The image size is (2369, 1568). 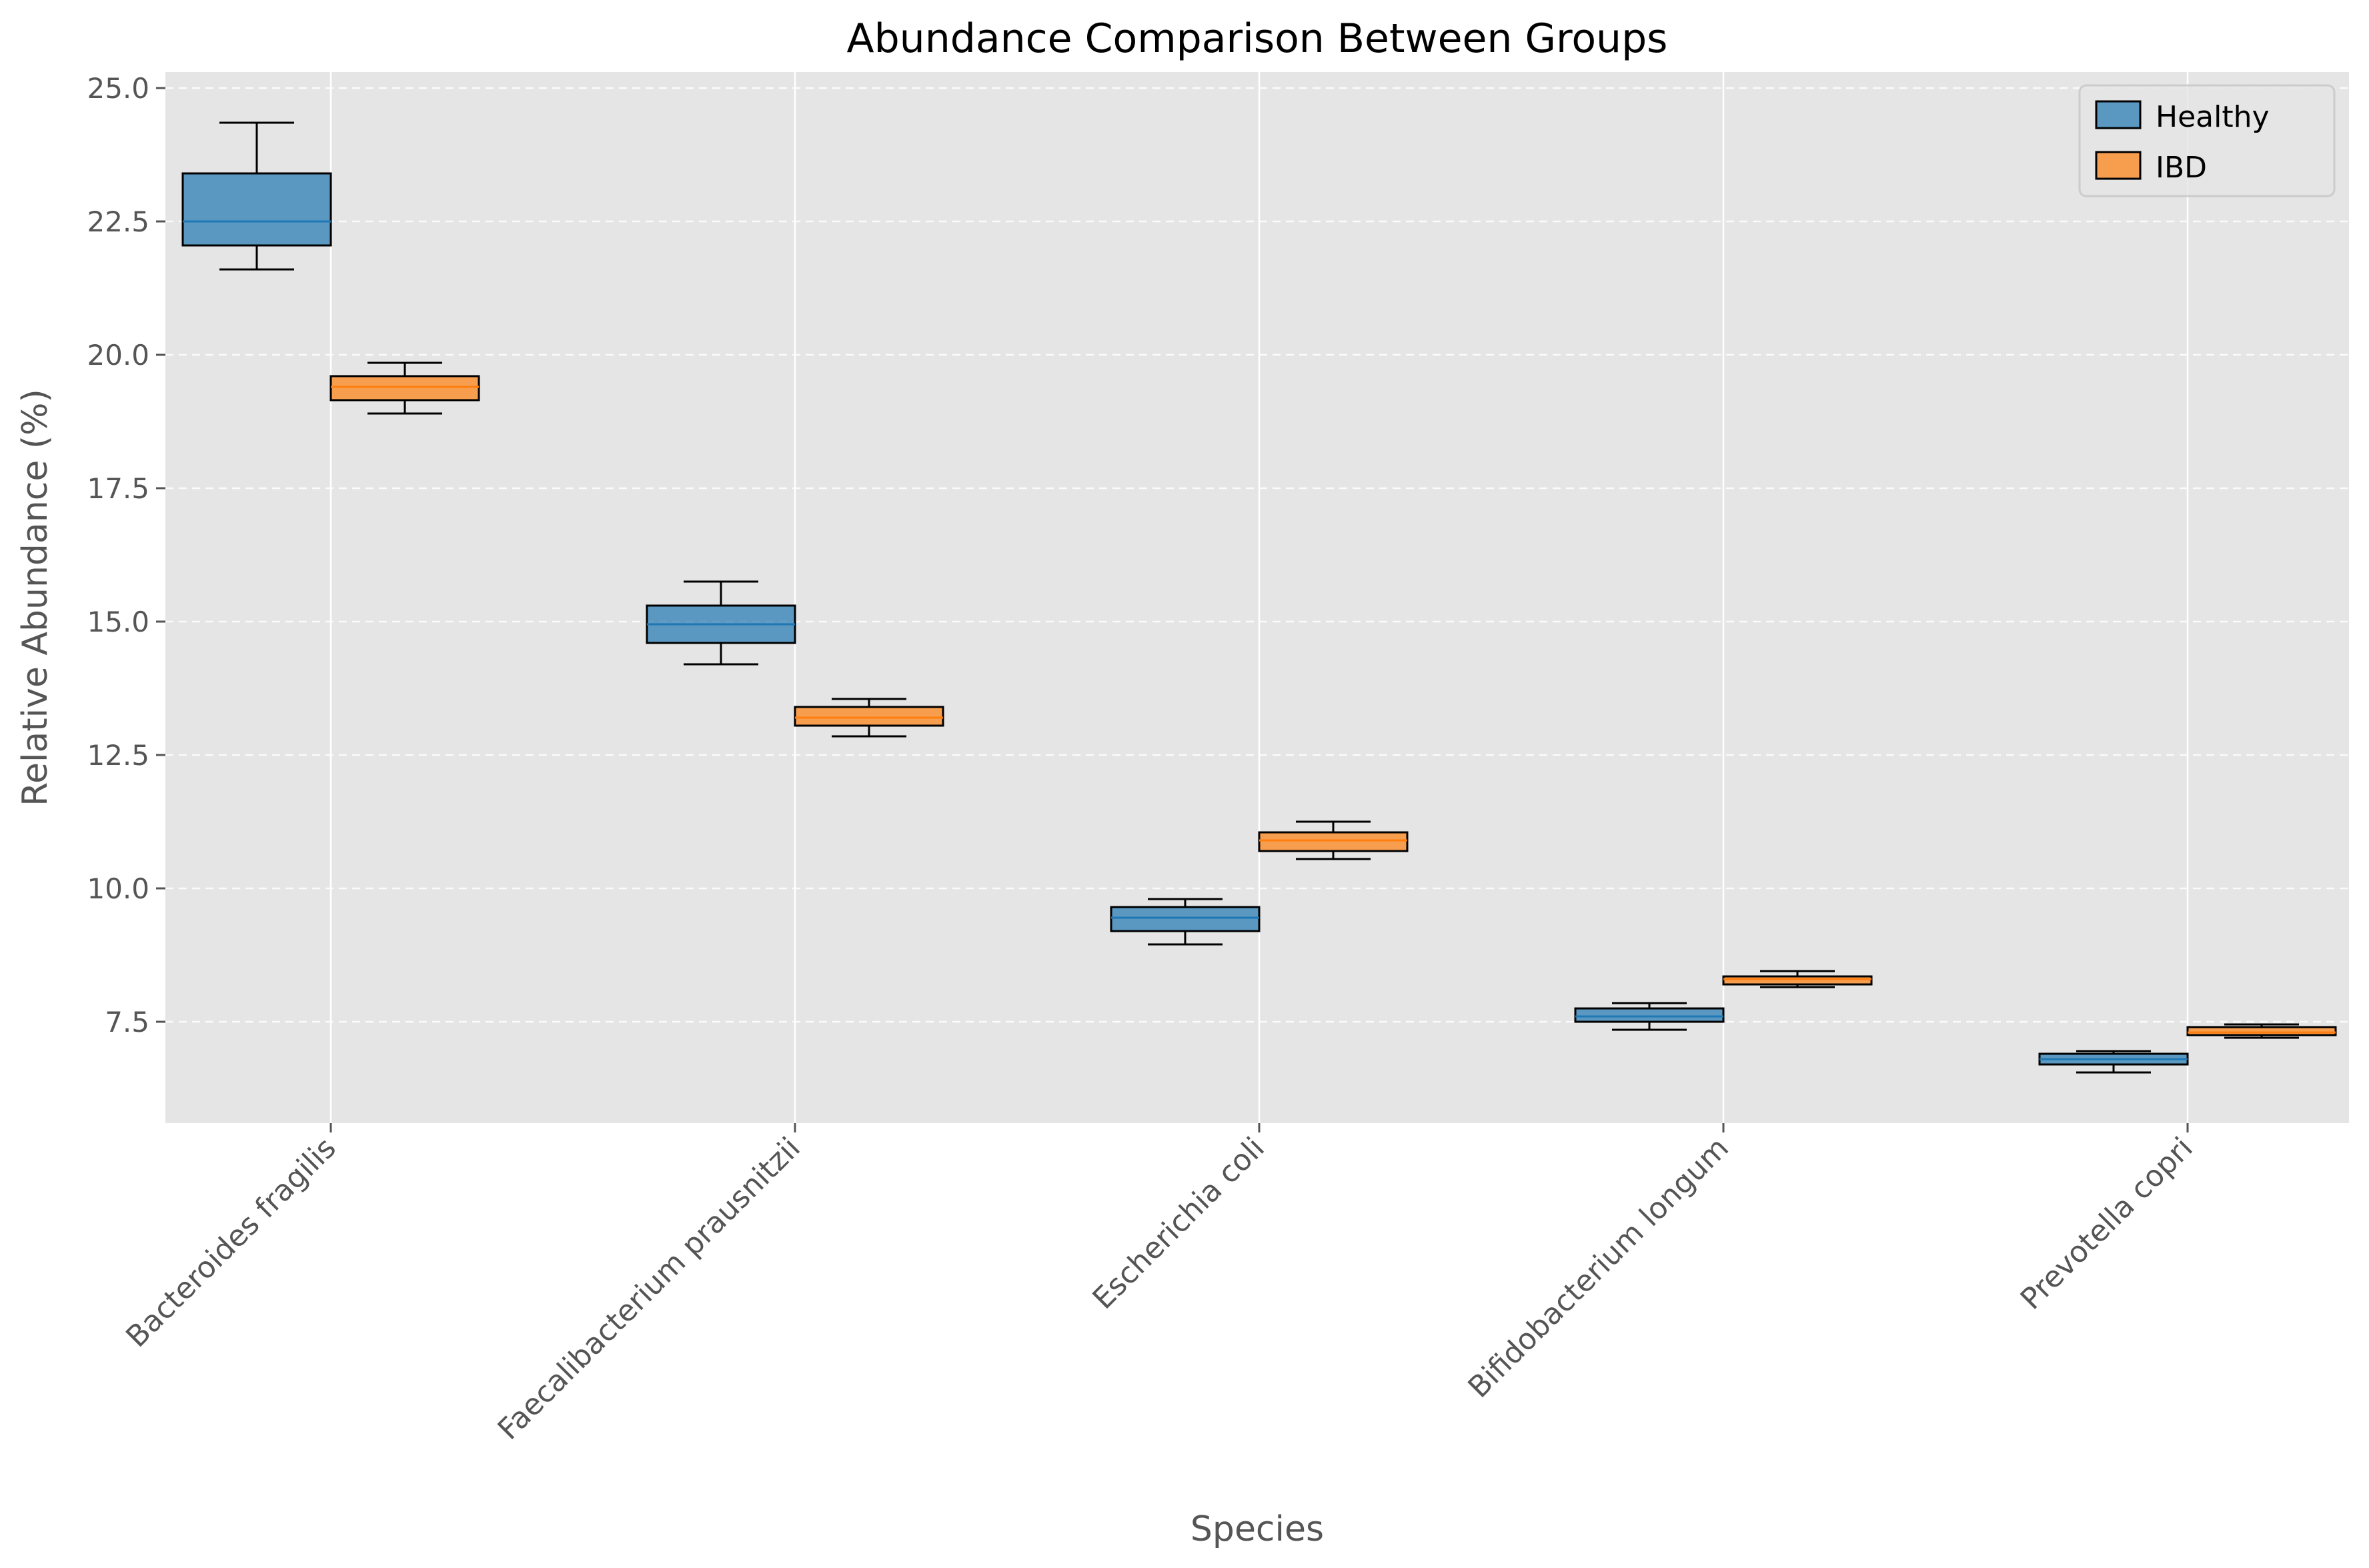 What do you see at coordinates (118, 355) in the screenshot?
I see `y-tick-label: 20.0` at bounding box center [118, 355].